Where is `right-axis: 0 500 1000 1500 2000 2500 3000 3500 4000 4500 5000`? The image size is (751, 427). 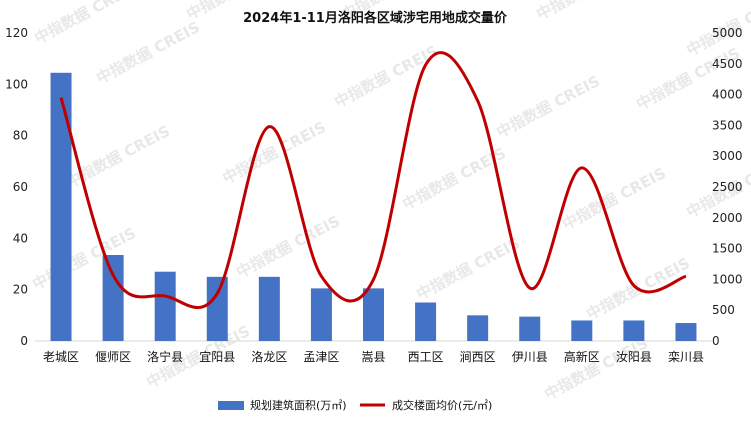
right-axis: 0 500 1000 1500 2000 2500 3000 3500 4000 4500 5000 is located at coordinates (727, 187).